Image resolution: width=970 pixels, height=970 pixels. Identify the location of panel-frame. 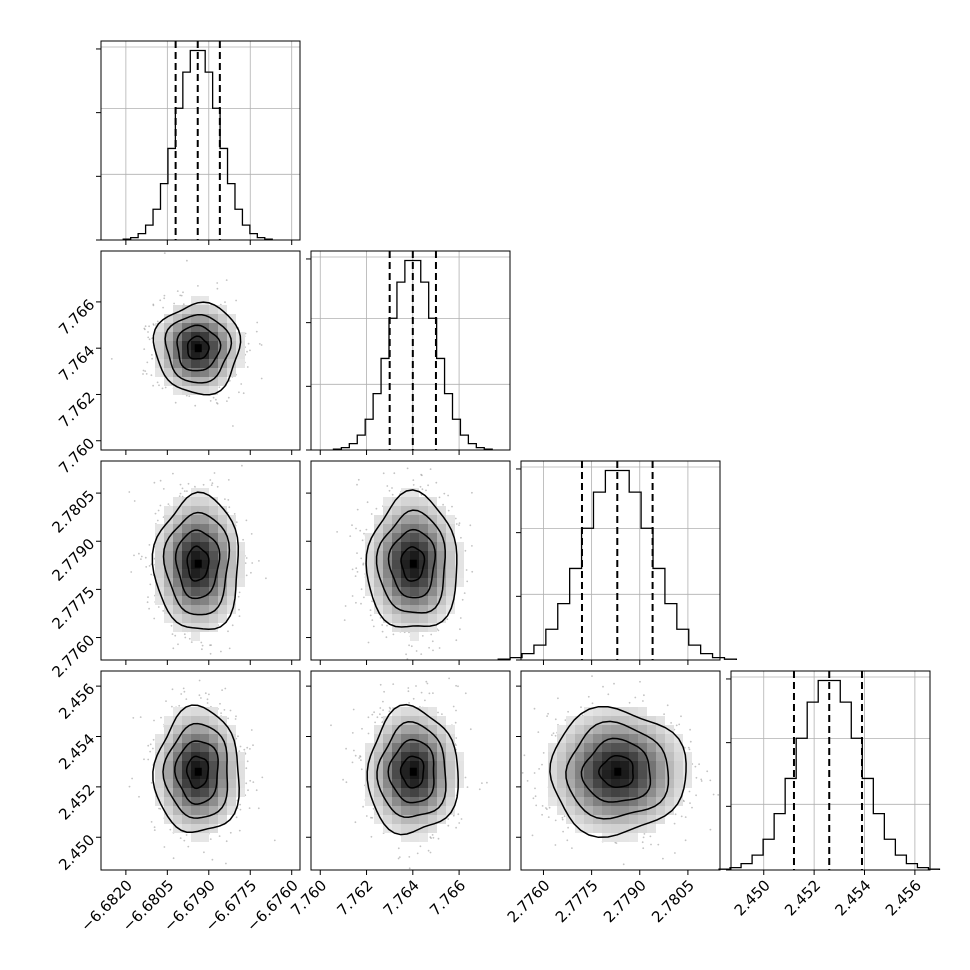
(200, 140).